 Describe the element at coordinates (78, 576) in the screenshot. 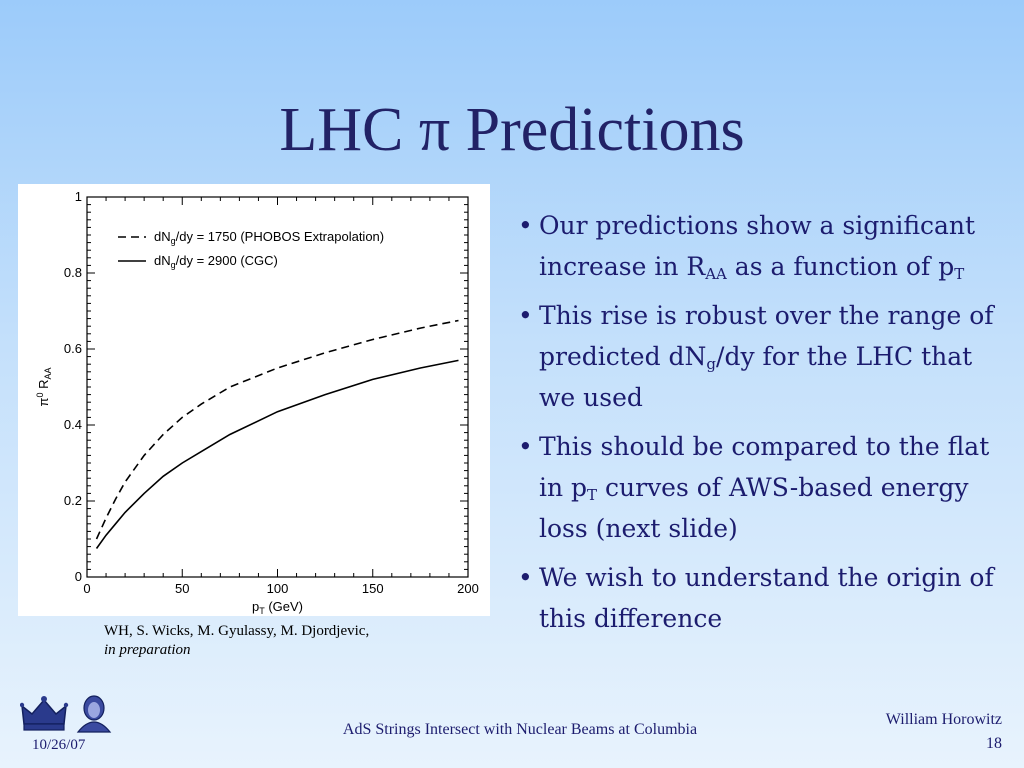

I see `y-tick-label: 0` at that location.